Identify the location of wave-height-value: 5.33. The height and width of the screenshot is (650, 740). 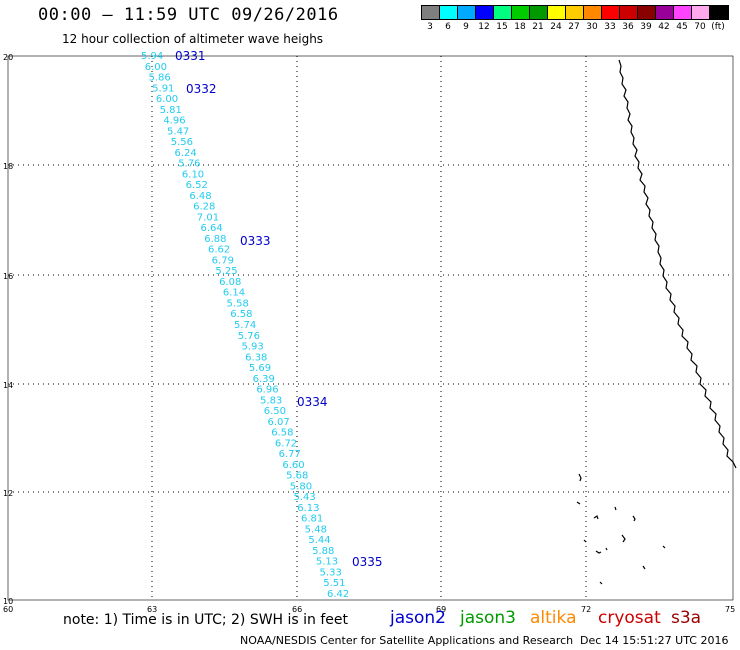
(331, 572).